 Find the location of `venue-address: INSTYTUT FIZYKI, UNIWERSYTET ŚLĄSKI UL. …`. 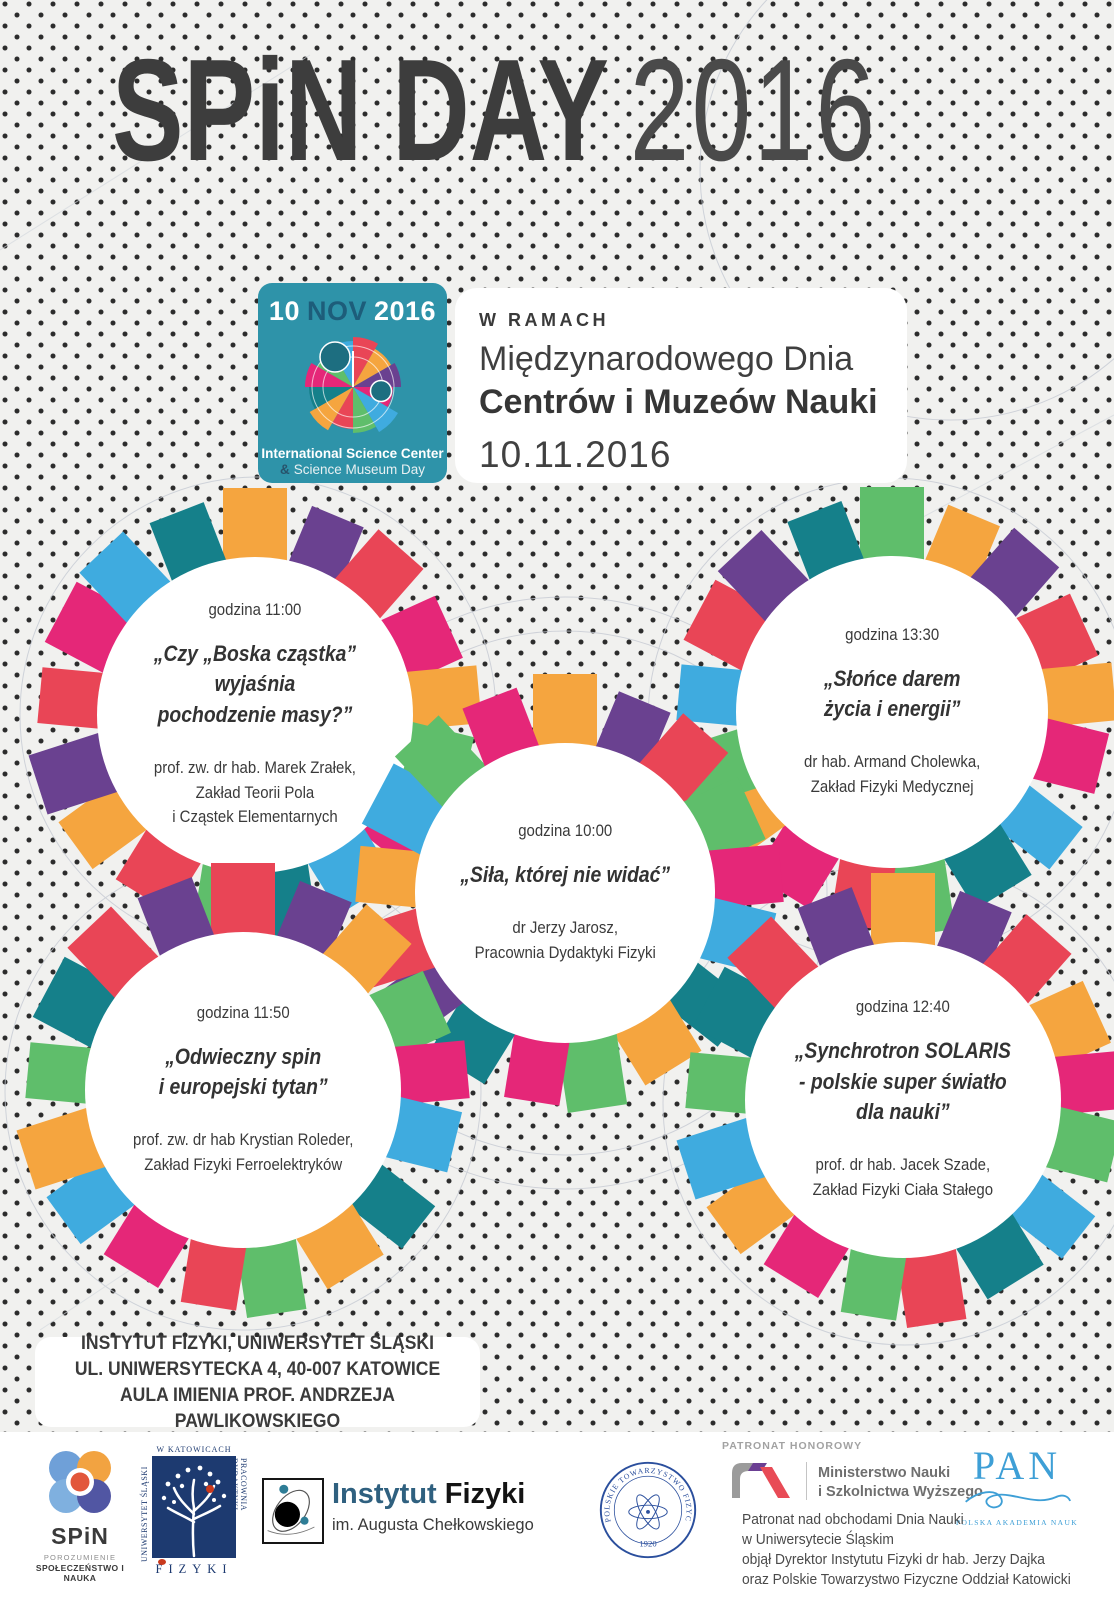

venue-address: INSTYTUT FIZYKI, UNIWERSYTET ŚLĄSKI UL. … is located at coordinates (257, 1382).